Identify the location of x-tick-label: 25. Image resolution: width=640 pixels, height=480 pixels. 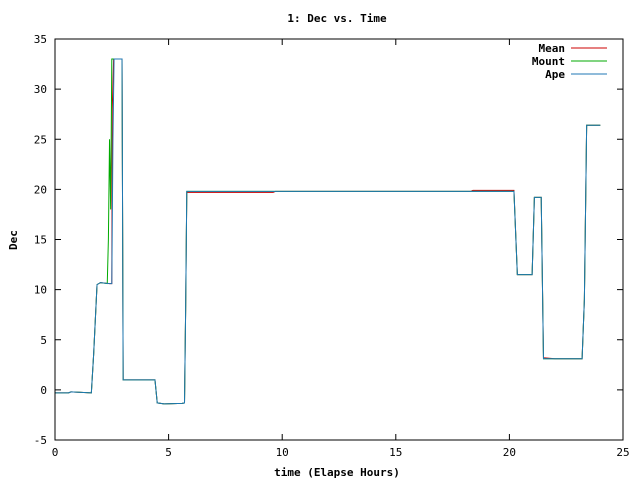
(622, 452).